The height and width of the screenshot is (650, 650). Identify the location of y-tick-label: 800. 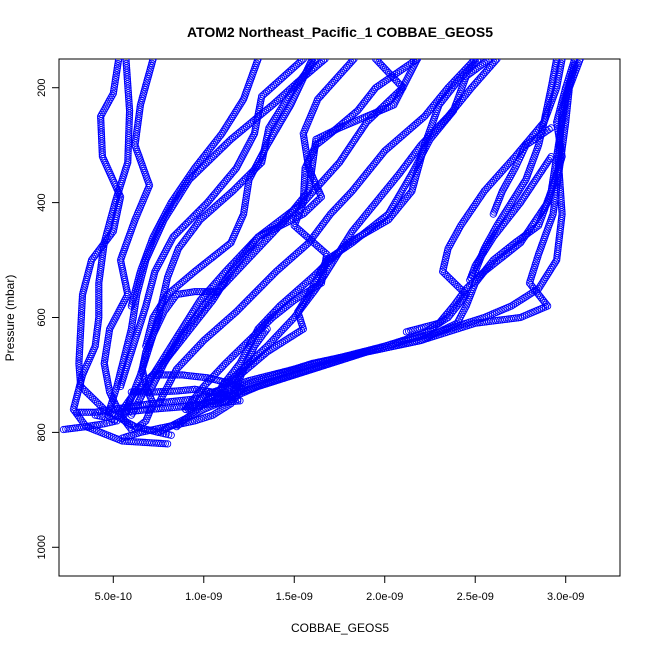
(42, 432).